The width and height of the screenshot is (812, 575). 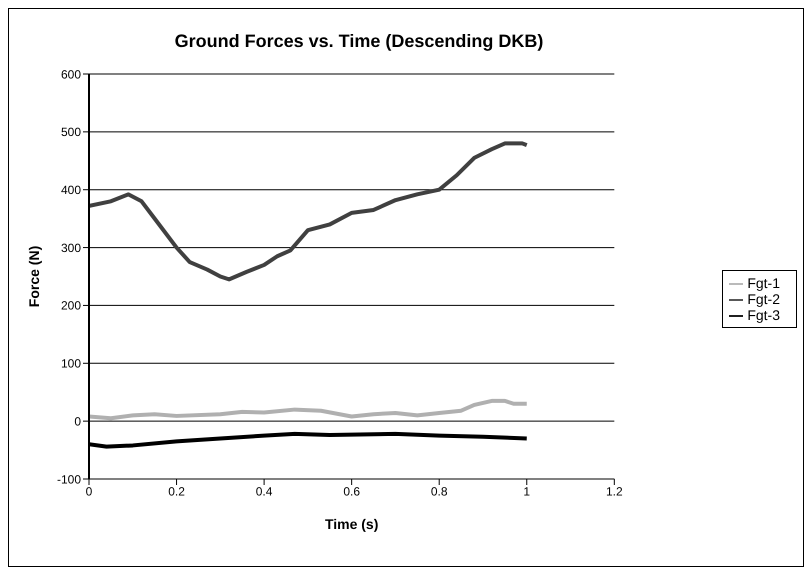 I want to click on x-axis-title: Time (s), so click(x=351, y=524).